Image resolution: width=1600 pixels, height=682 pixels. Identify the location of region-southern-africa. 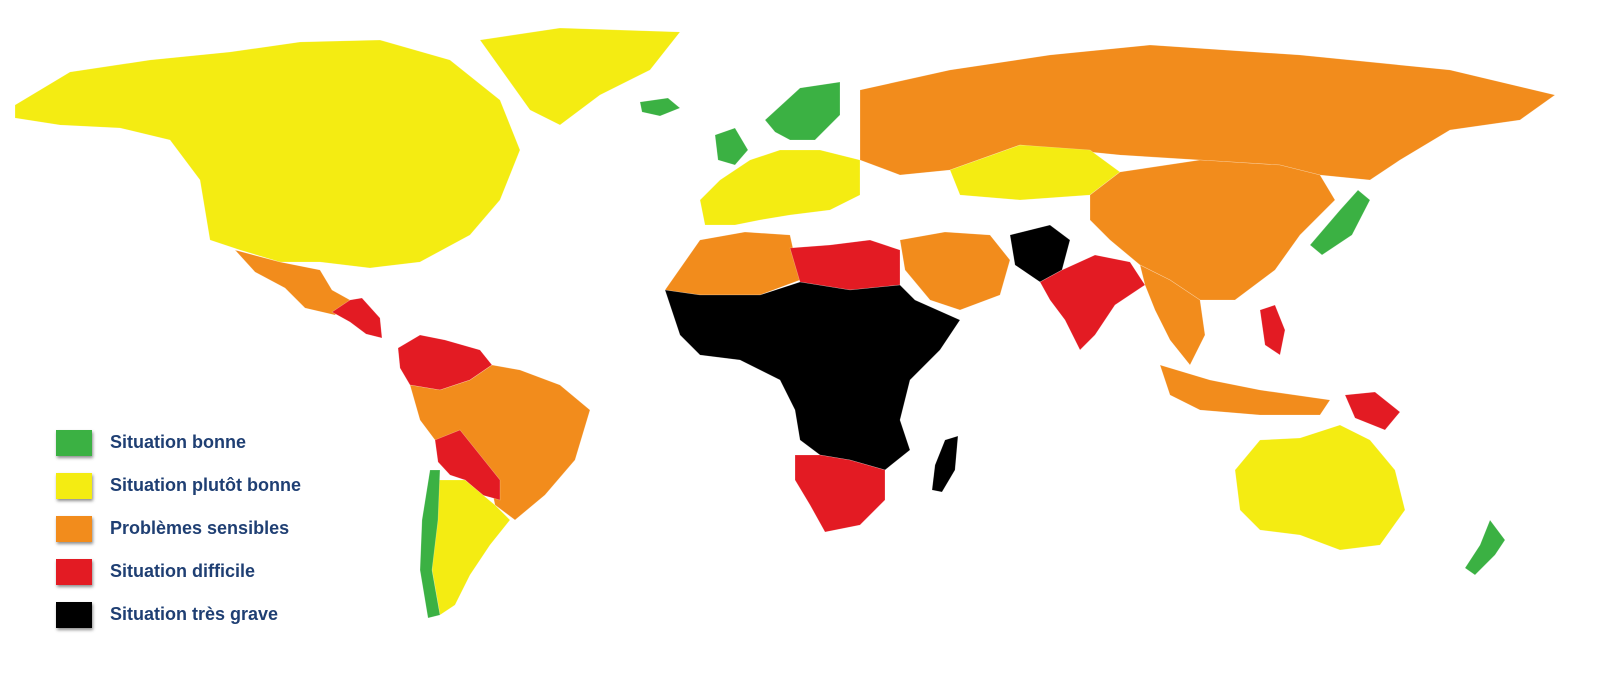
(840, 493).